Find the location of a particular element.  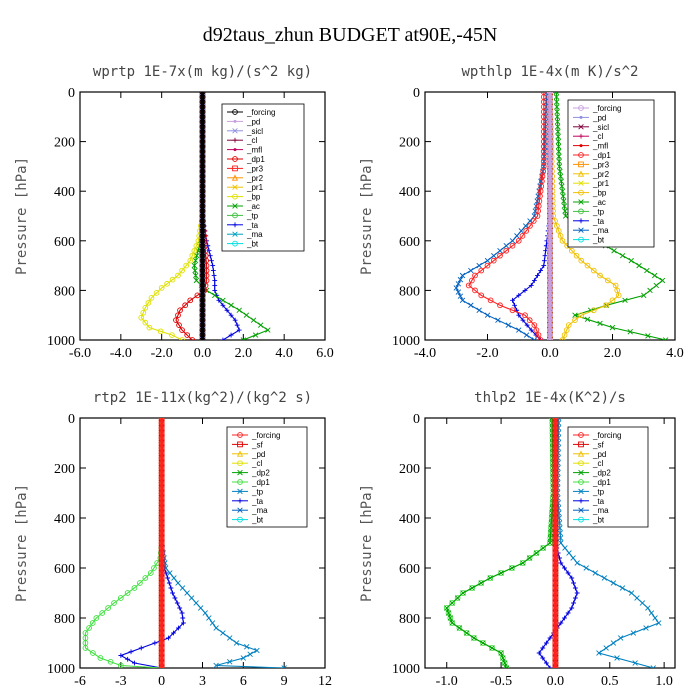

legend-label: _dp2 is located at coordinates (601, 473).